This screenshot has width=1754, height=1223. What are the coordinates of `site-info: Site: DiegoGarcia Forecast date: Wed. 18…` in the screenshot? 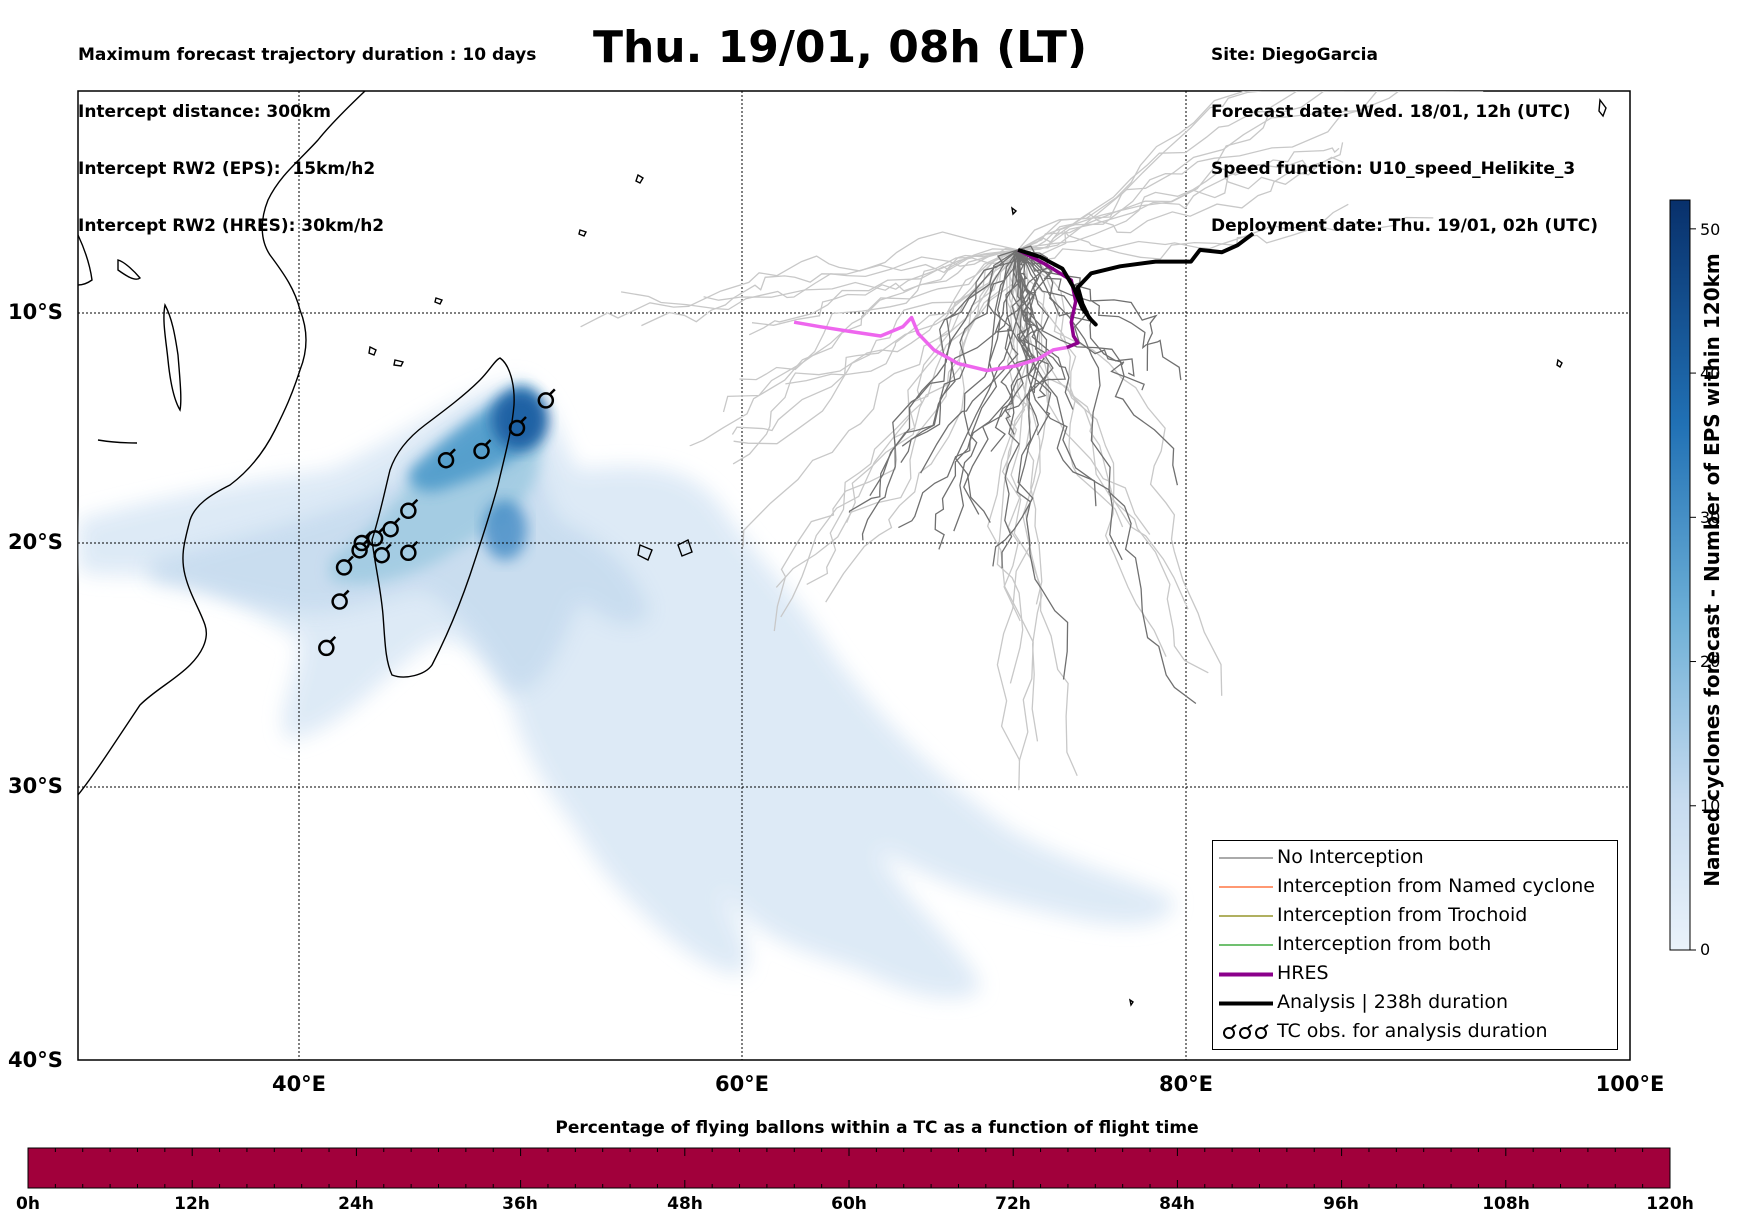 It's located at (1404, 131).